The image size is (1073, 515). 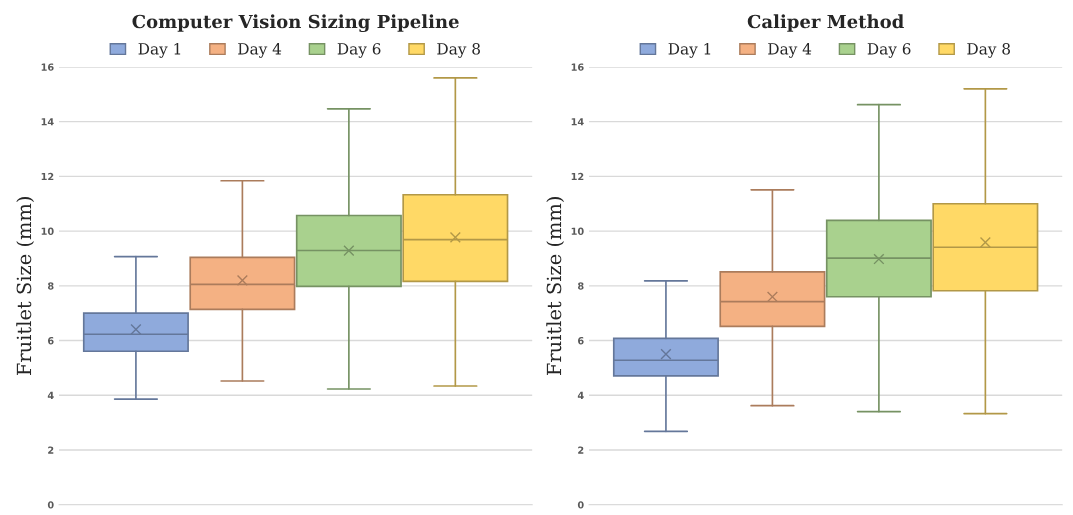 What do you see at coordinates (825, 23) in the screenshot?
I see `chart-title: Caliper Method` at bounding box center [825, 23].